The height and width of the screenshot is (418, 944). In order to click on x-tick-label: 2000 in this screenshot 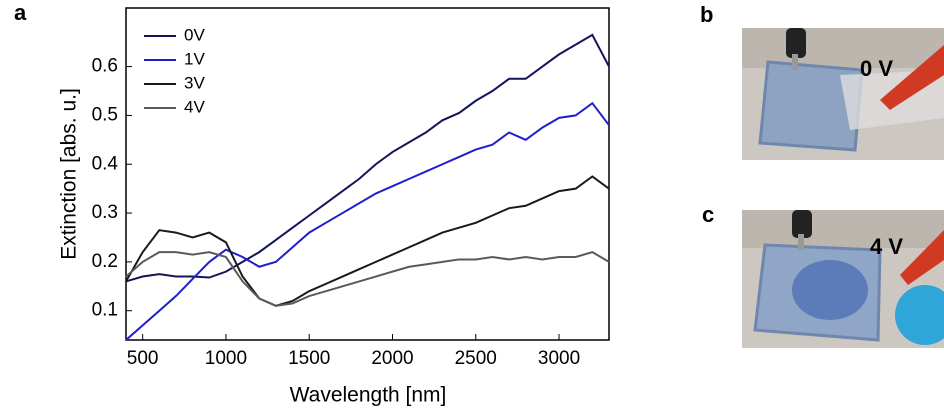, I will do `click(392, 358)`.